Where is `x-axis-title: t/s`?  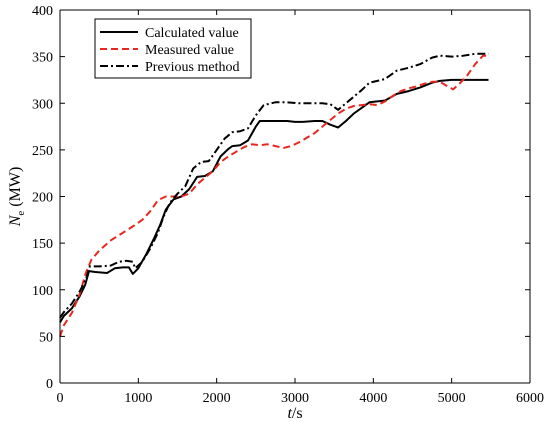
x-axis-title: t/s is located at coordinates (294, 413).